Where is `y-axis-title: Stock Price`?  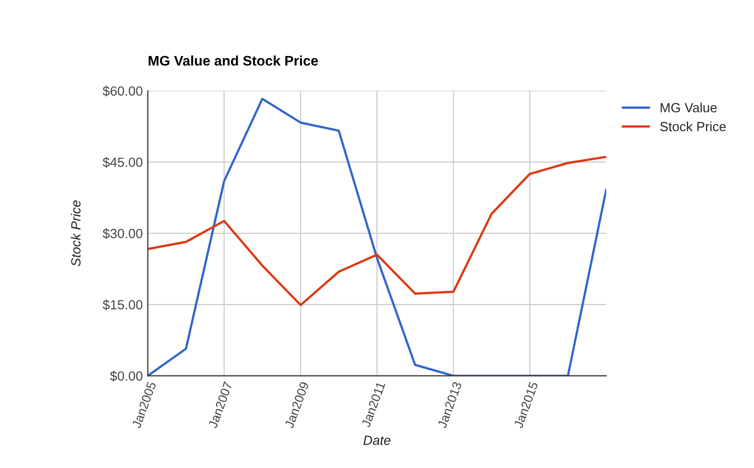 y-axis-title: Stock Price is located at coordinates (75, 233).